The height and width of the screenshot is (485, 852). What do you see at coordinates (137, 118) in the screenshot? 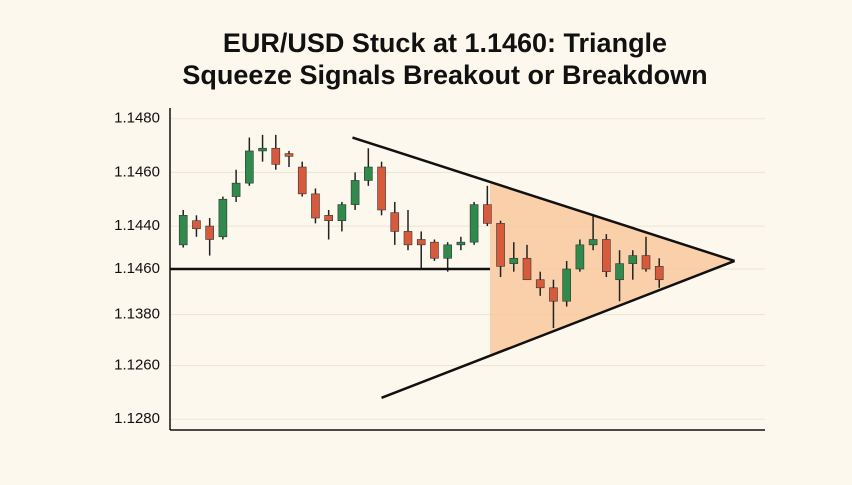
I see `y-tick-label: 1.1480` at bounding box center [137, 118].